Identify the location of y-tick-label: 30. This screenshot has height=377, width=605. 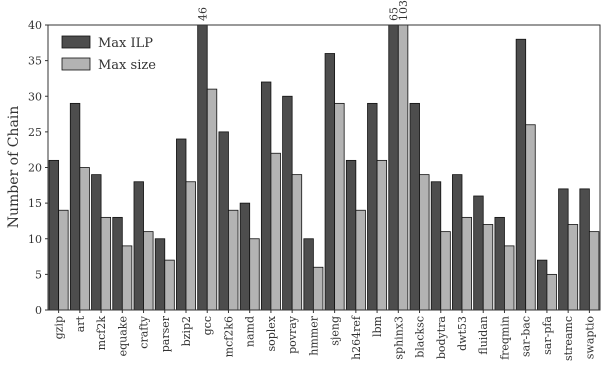
(35, 96).